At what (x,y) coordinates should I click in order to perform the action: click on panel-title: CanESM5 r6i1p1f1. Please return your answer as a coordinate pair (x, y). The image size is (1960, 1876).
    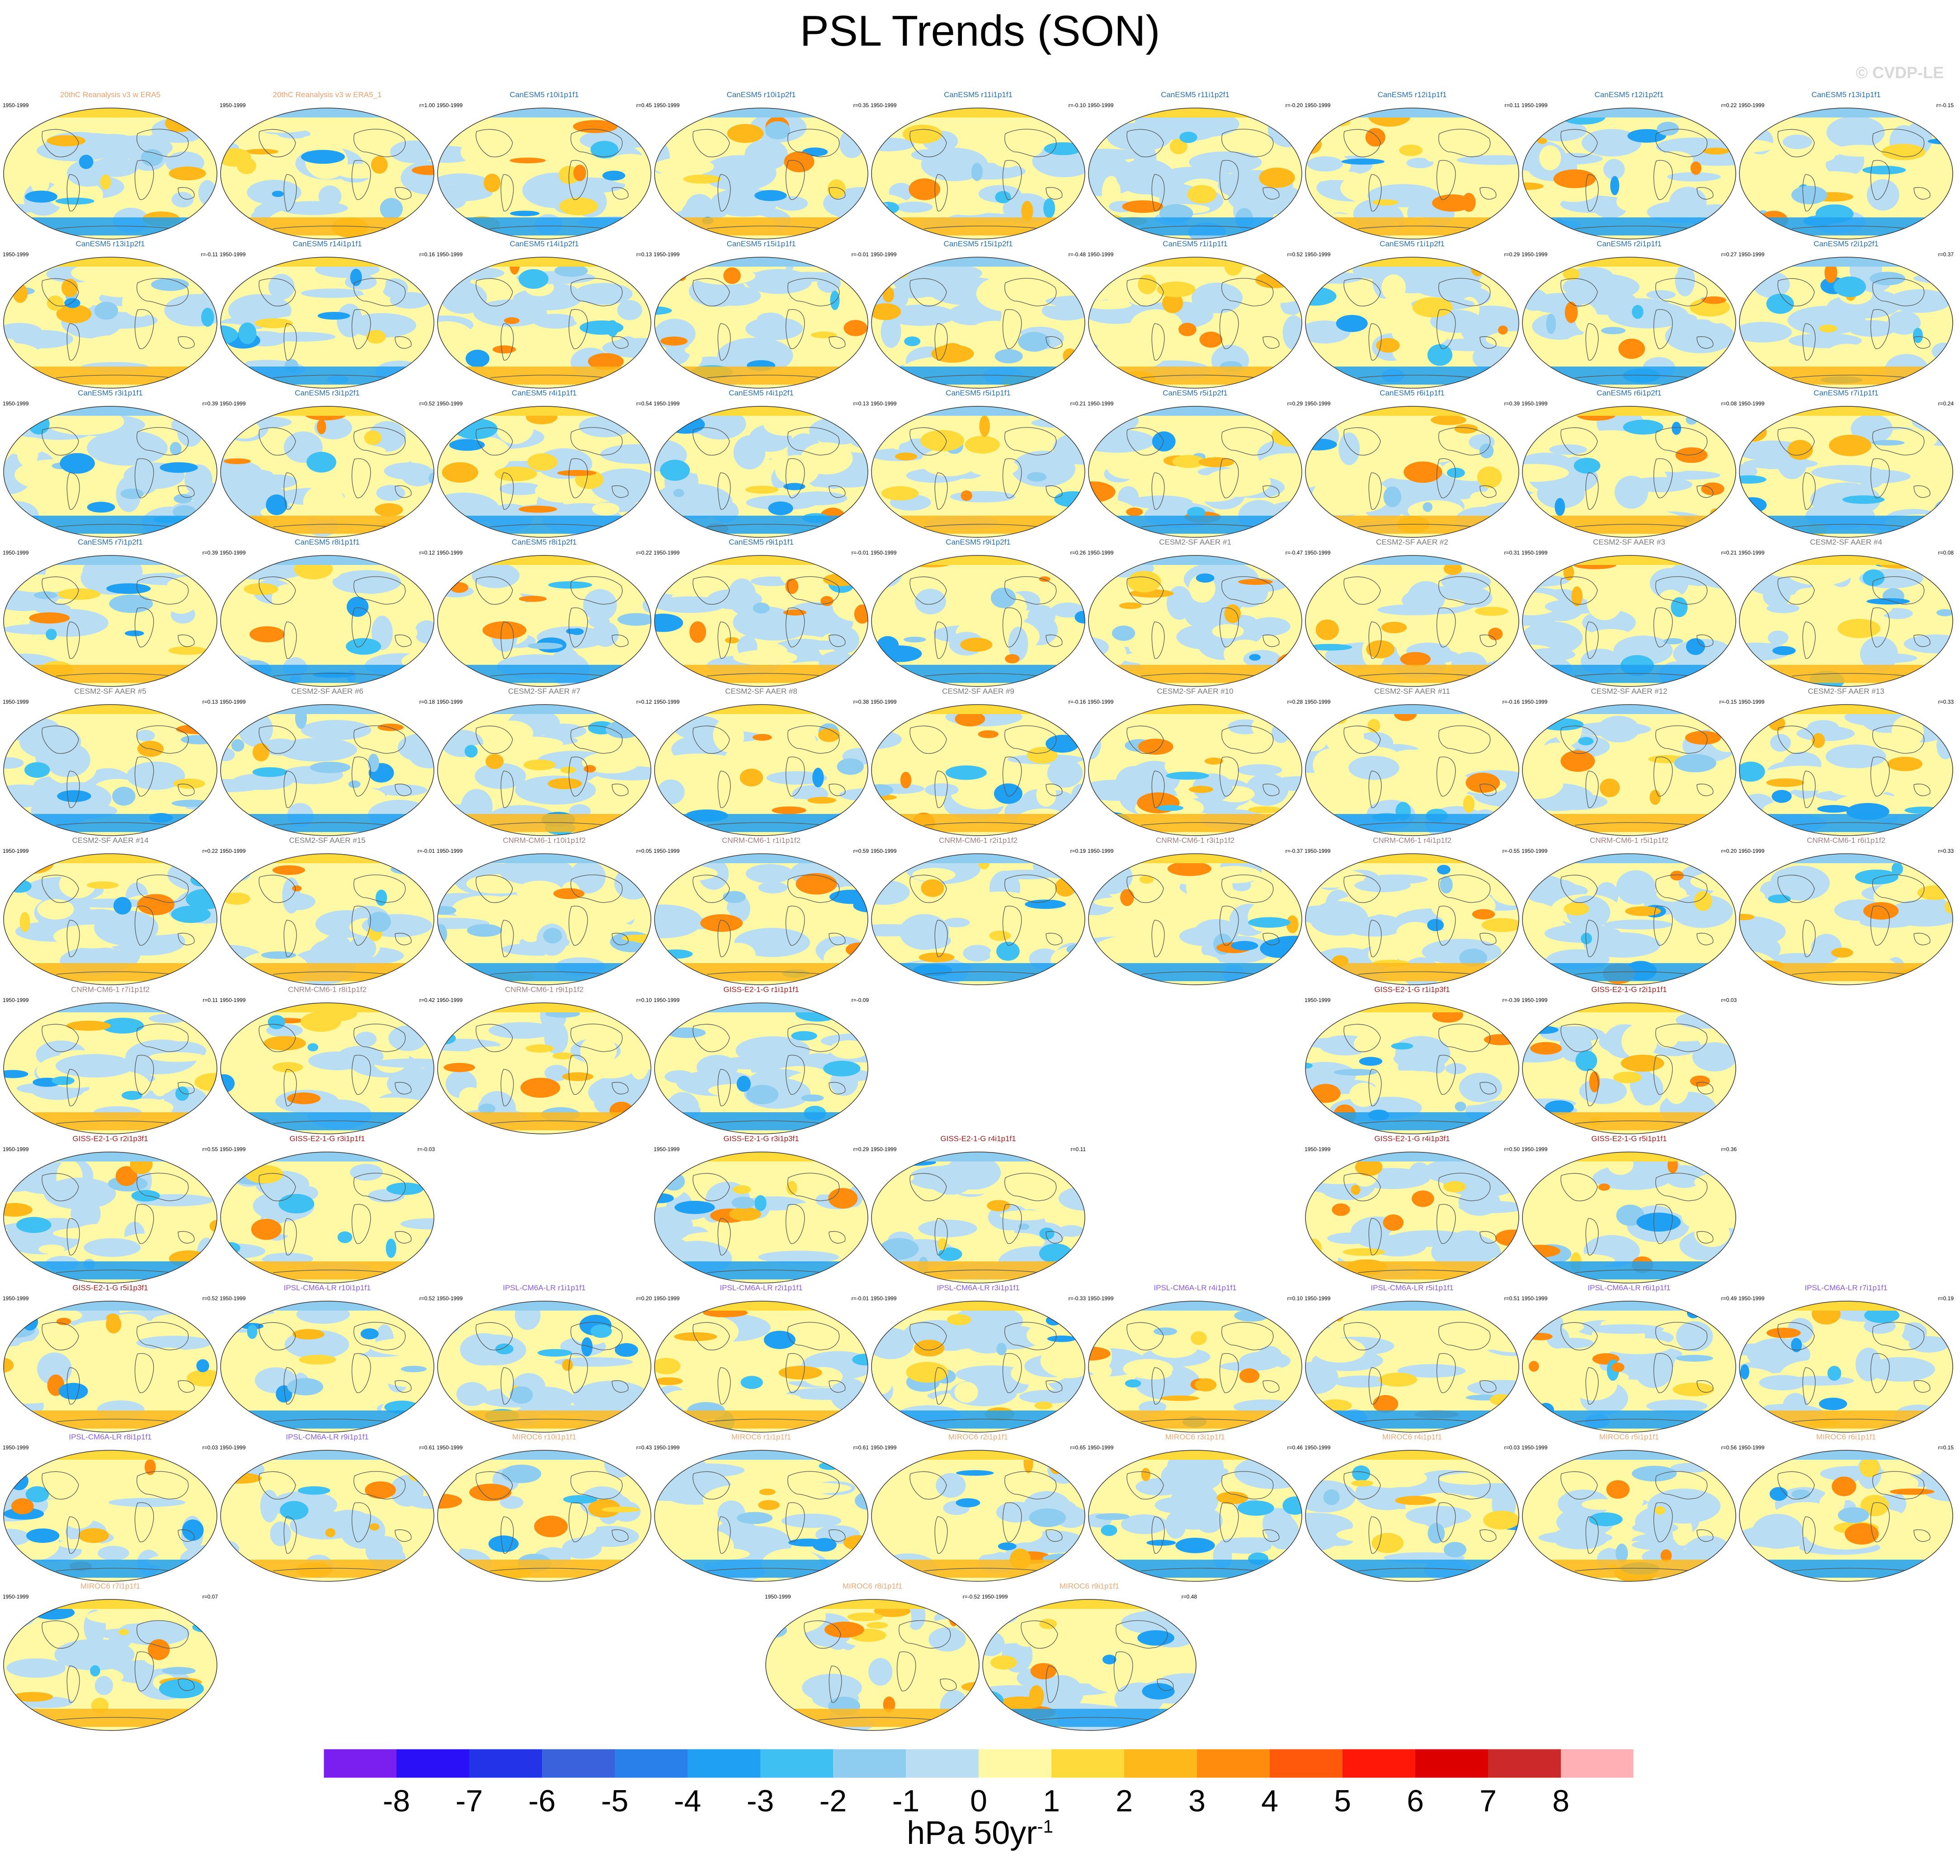
    Looking at the image, I should click on (1412, 393).